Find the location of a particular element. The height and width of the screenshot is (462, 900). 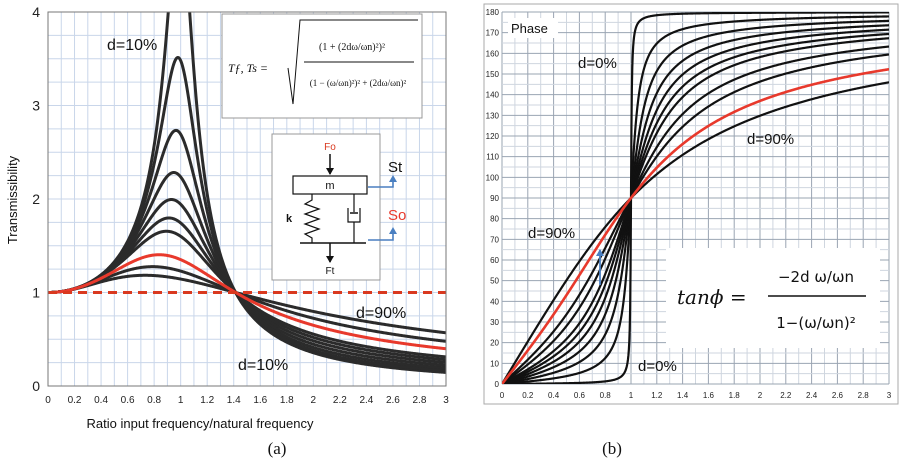

force-out-arrowhead is located at coordinates (330, 259).